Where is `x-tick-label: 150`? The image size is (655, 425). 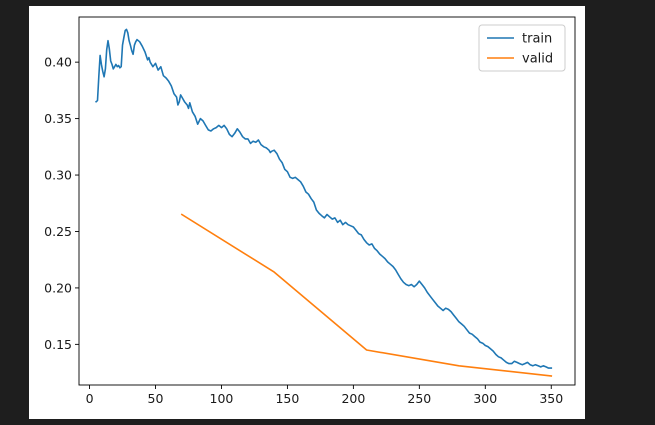 x-tick-label: 150 is located at coordinates (287, 398).